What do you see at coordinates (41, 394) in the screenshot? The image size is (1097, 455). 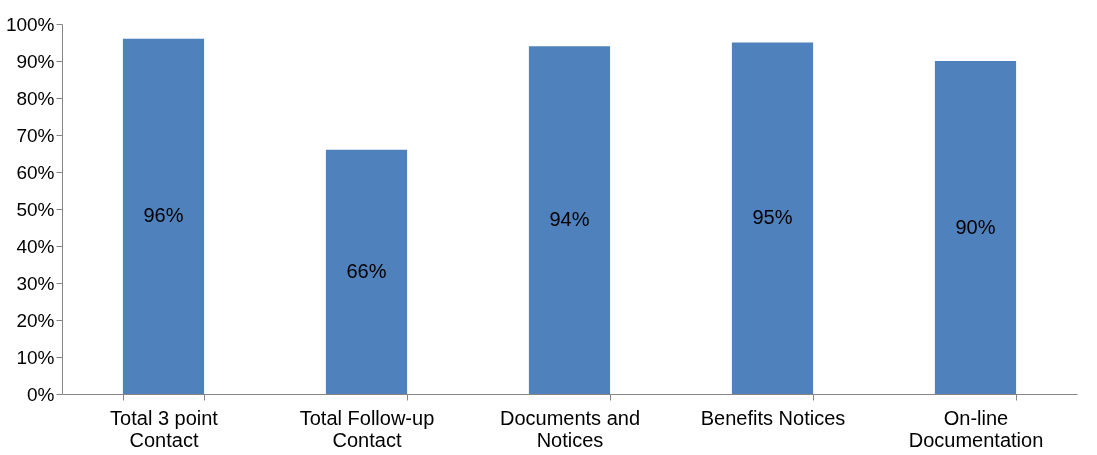 I see `y-tick-label: 0%` at bounding box center [41, 394].